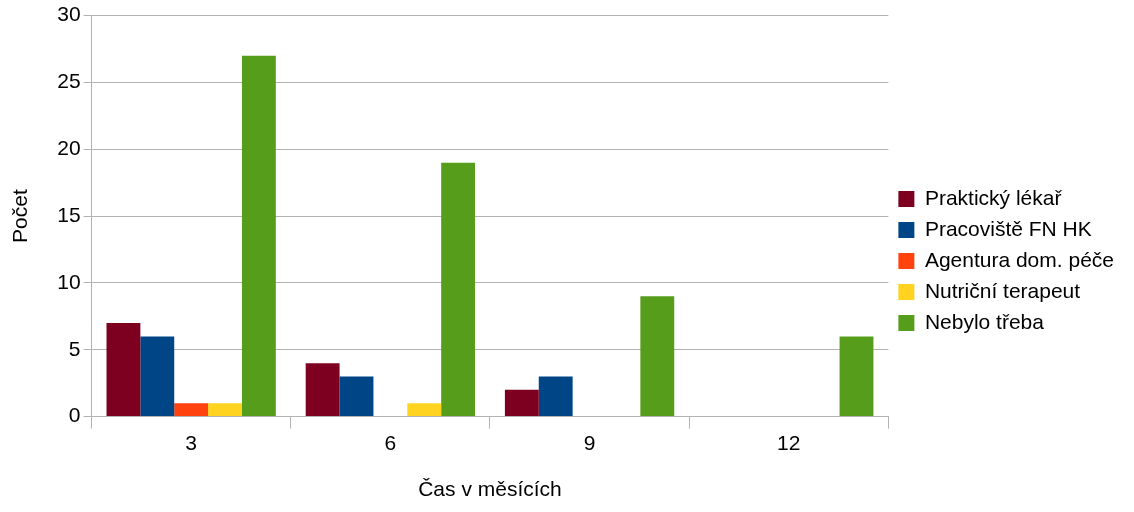 The image size is (1134, 512). I want to click on y-tick-label: 5, so click(74, 348).